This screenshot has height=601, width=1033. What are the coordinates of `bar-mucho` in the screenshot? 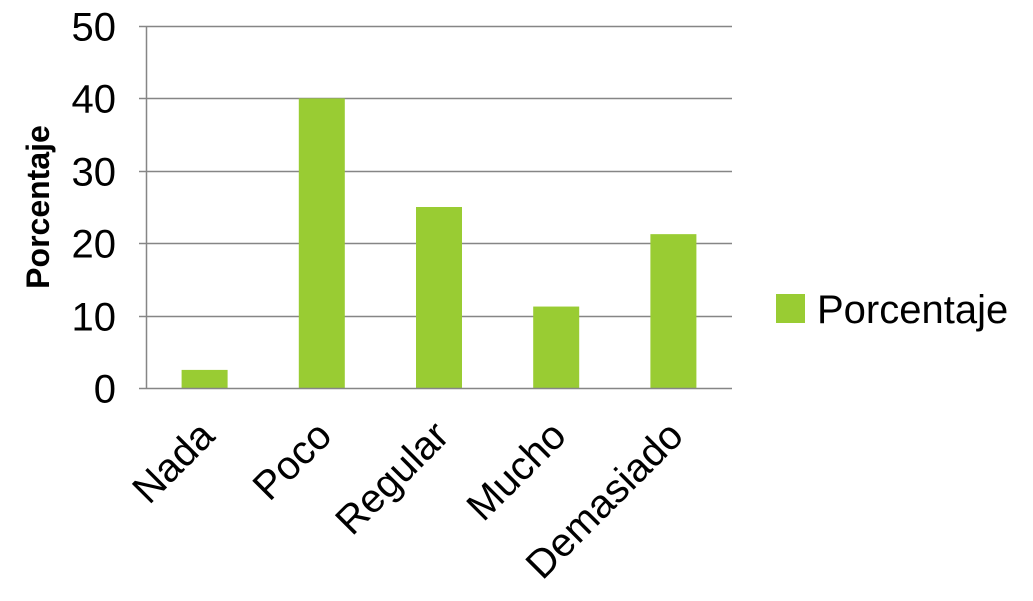 It's located at (556, 347).